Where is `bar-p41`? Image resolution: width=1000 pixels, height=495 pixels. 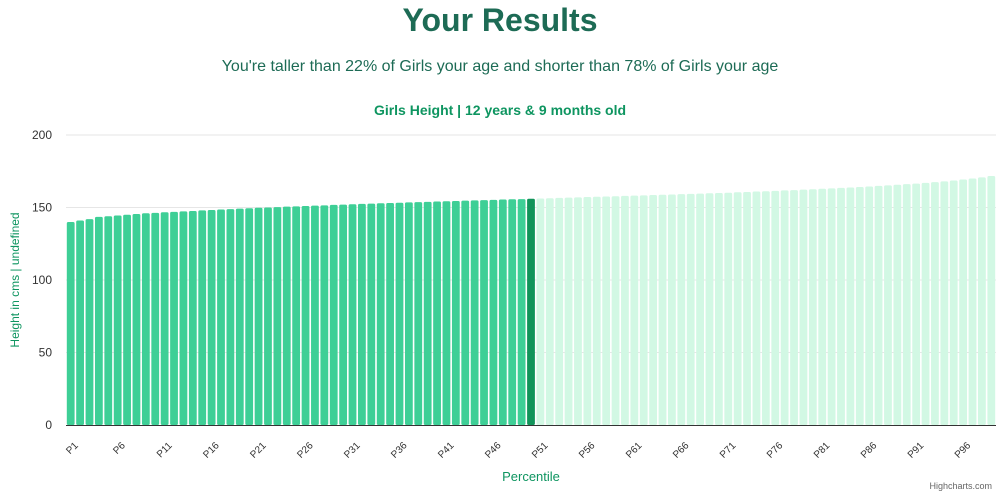 bar-p41 is located at coordinates (446, 313).